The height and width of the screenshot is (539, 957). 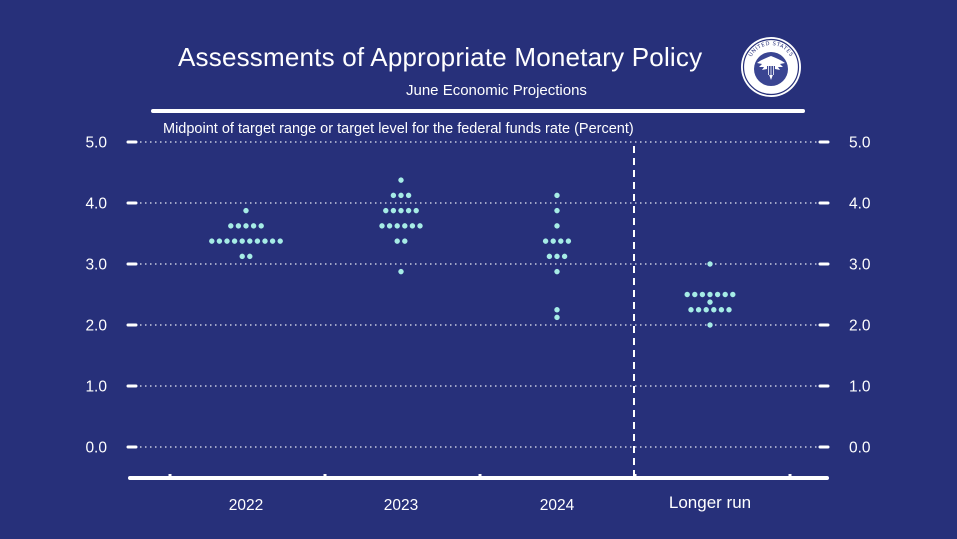 I want to click on x-category-label-2: 2024, so click(x=557, y=505).